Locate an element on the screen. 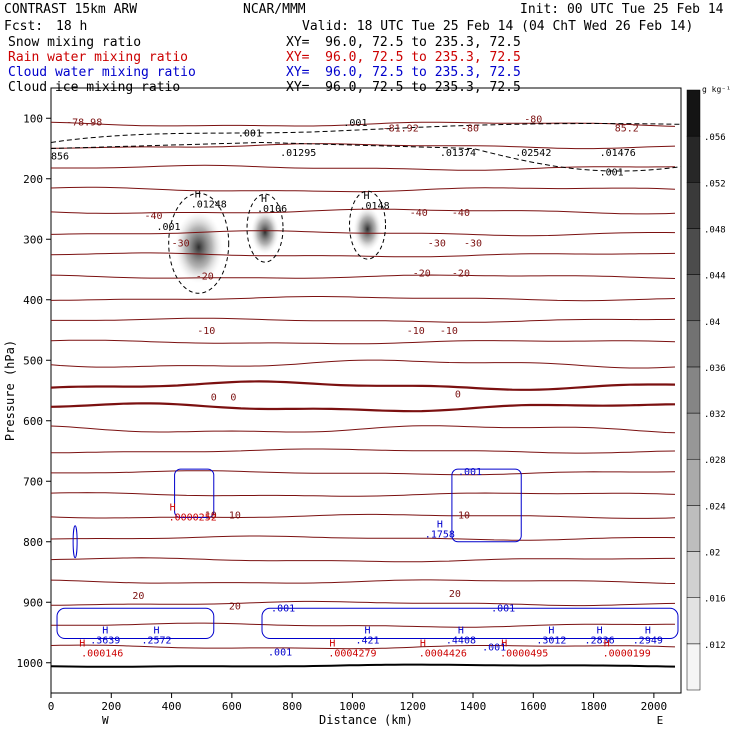 This screenshot has height=740, width=740. x-tick-label: 1800 is located at coordinates (593, 706).